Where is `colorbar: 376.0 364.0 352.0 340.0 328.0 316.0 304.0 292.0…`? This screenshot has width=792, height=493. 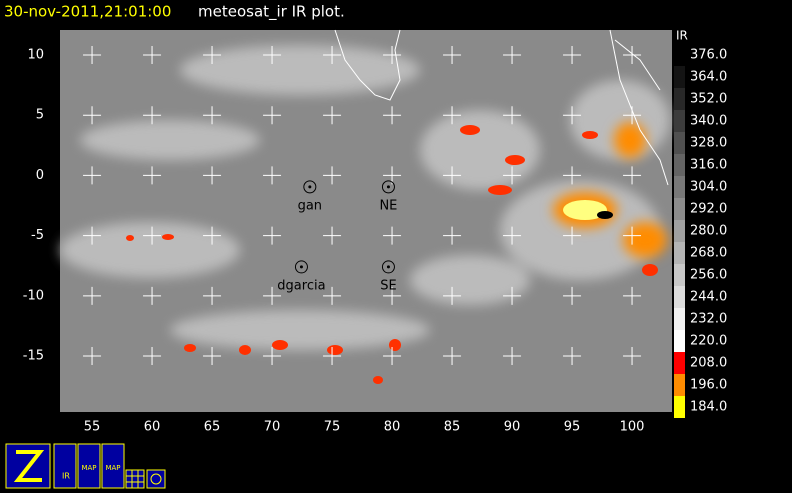 colorbar: 376.0 364.0 352.0 340.0 328.0 316.0 304.0 292.0… is located at coordinates (700, 231).